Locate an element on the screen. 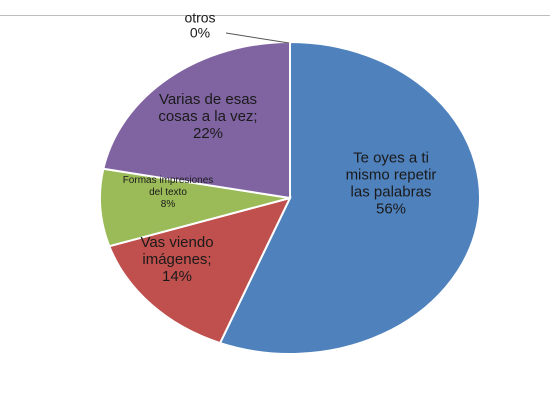 The image size is (550, 409). pie-label-2: Formas impresiones del texto 8% is located at coordinates (168, 192).